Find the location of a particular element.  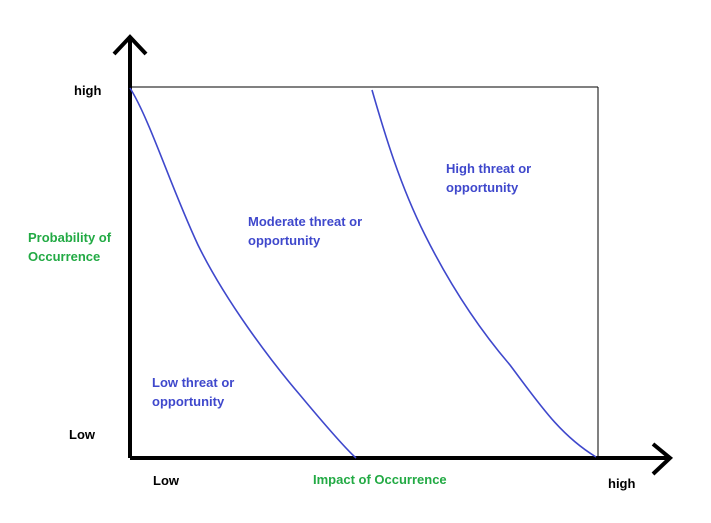

y-axis-title: Probability of Occurrence is located at coordinates (69, 247).